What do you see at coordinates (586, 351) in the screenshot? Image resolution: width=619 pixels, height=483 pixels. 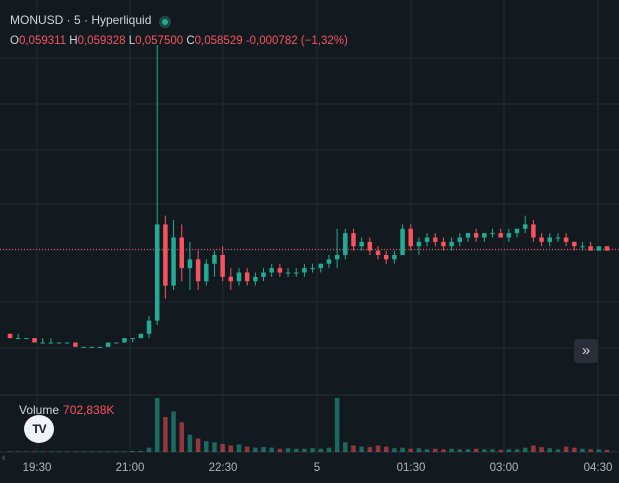 I see `scroll-to-realtime-button: »` at bounding box center [586, 351].